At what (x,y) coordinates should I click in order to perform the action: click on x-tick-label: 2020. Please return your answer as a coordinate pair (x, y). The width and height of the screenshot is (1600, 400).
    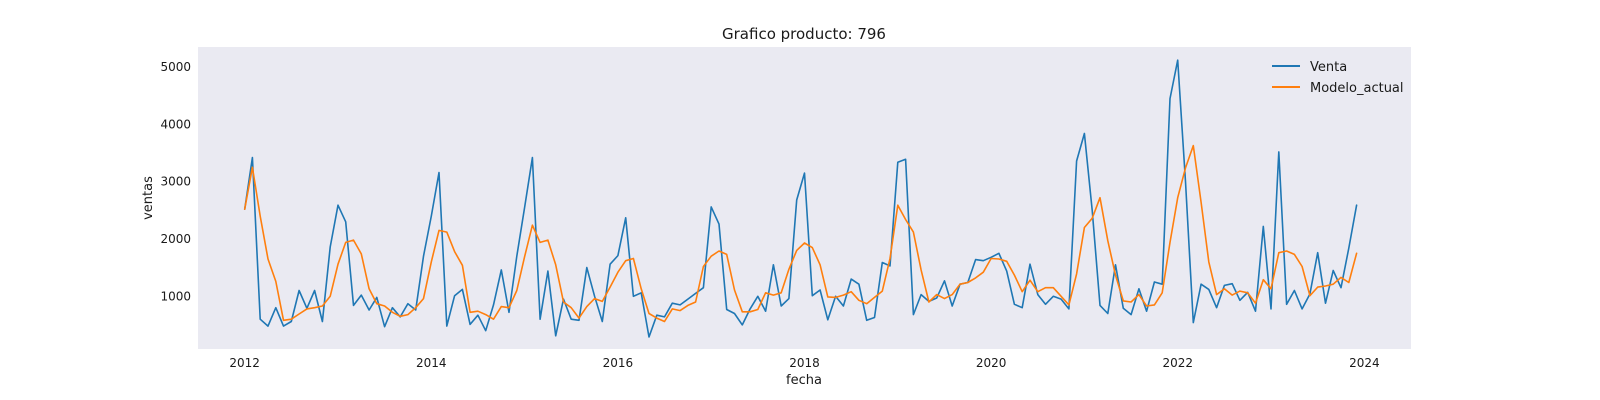
    Looking at the image, I should click on (991, 363).